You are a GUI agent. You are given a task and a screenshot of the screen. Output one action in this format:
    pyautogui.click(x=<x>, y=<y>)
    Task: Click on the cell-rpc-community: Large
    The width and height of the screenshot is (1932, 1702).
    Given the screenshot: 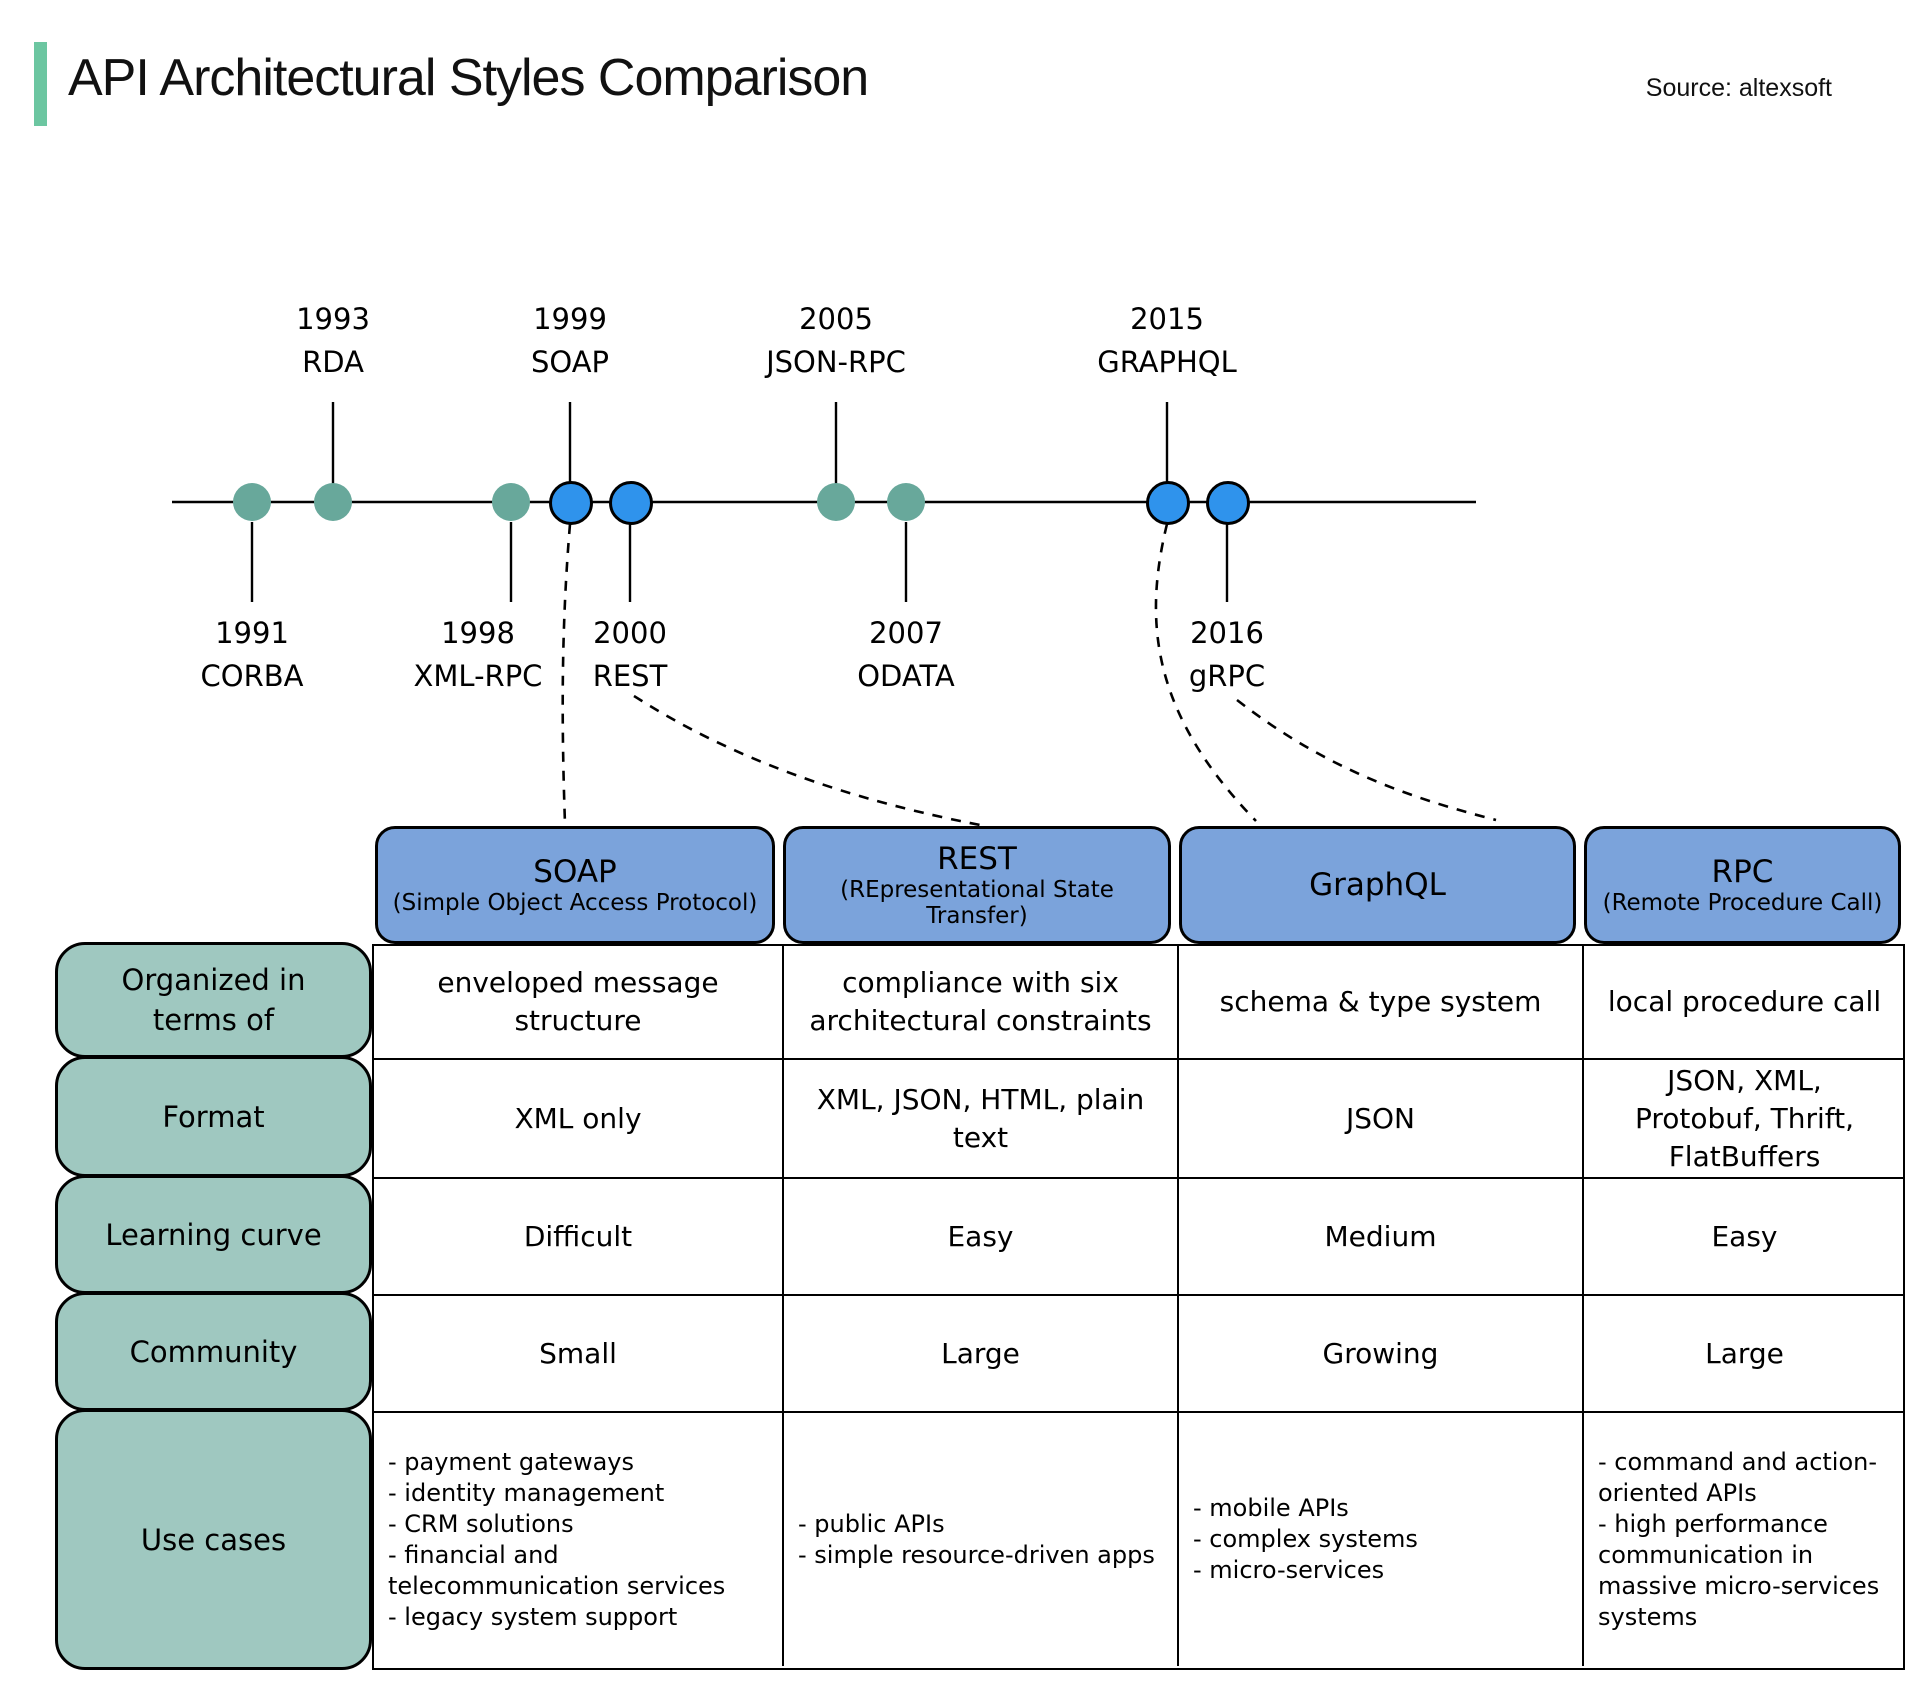 What is the action you would take?
    pyautogui.click(x=1743, y=1352)
    